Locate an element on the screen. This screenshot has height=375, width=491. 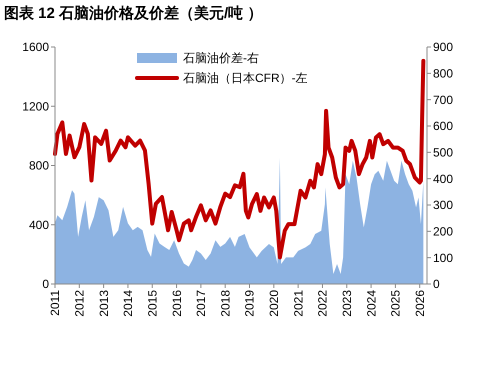
x-tick-label: 2024 is located at coordinates (371, 303).